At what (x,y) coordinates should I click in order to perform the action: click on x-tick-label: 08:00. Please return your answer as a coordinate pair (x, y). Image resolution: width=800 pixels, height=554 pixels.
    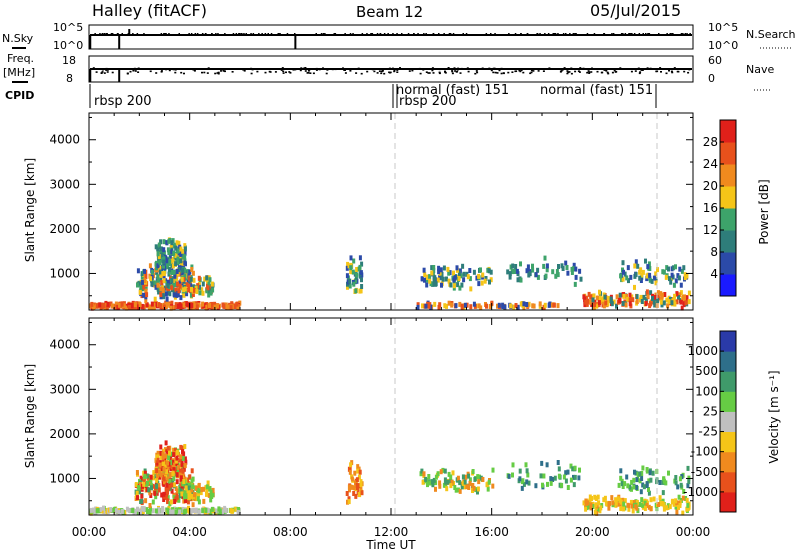
    Looking at the image, I should click on (290, 532).